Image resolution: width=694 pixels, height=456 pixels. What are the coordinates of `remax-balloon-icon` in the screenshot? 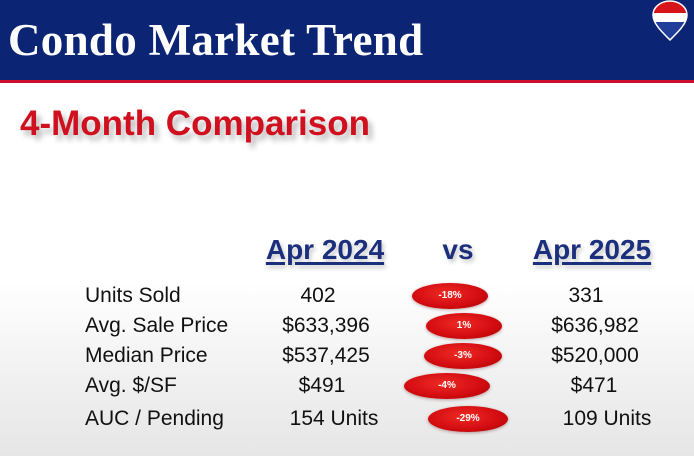 It's located at (670, 21).